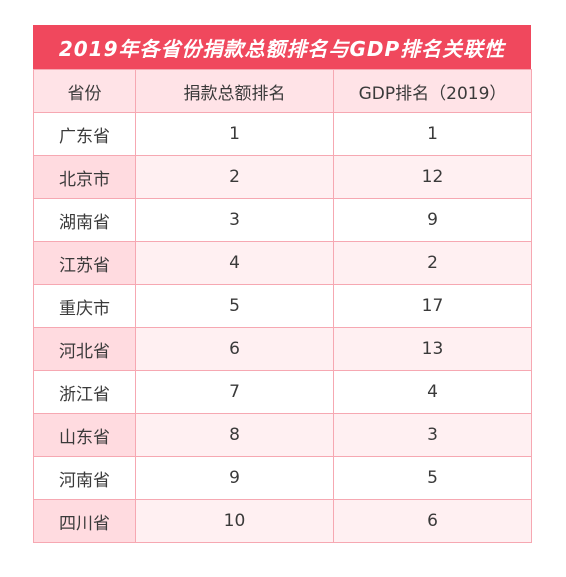 The height and width of the screenshot is (577, 566). Describe the element at coordinates (432, 263) in the screenshot. I see `gdp-rank-cell: 2` at that location.